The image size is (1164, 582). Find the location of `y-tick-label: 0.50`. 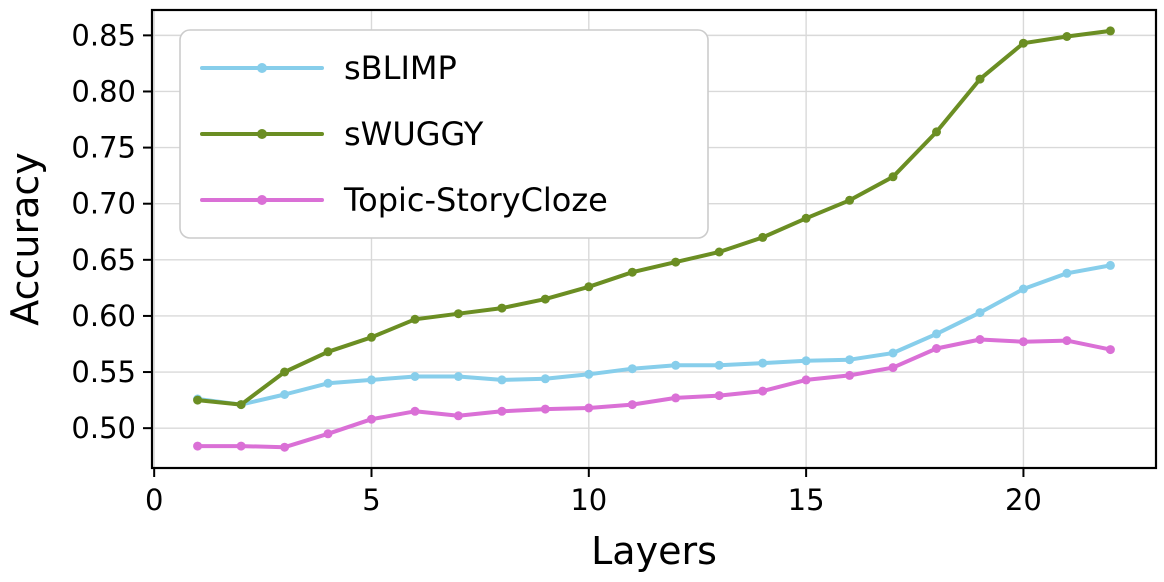

y-tick-label: 0.50 is located at coordinates (103, 428).